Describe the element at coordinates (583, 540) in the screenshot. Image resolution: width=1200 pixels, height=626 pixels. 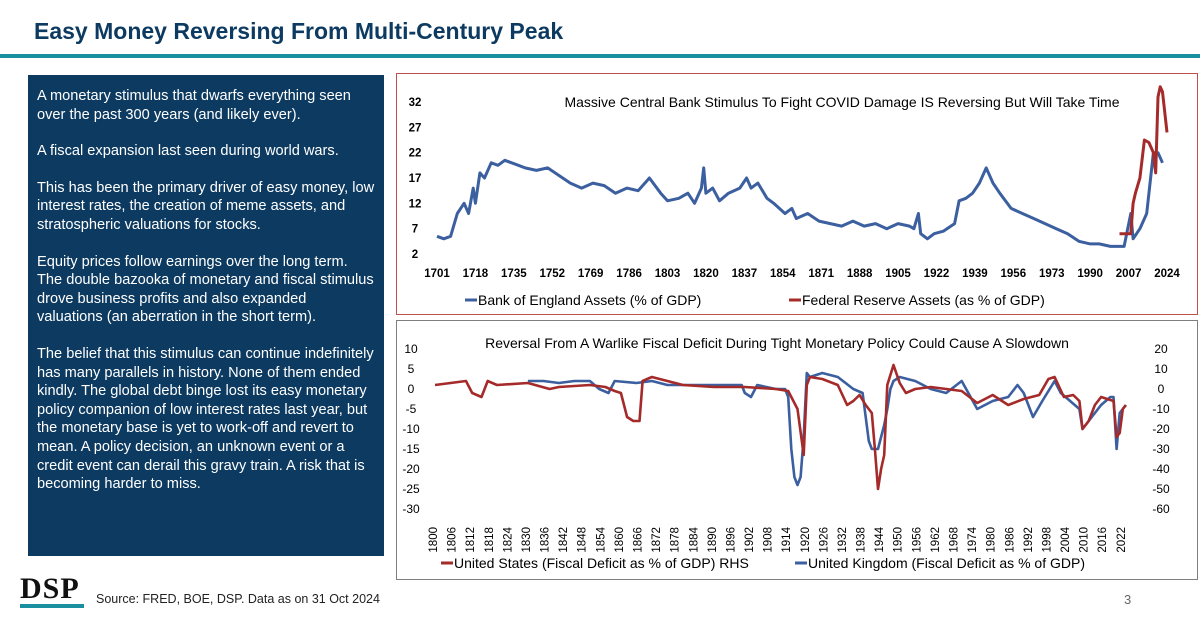
I see `x-tick-label: 1848` at that location.